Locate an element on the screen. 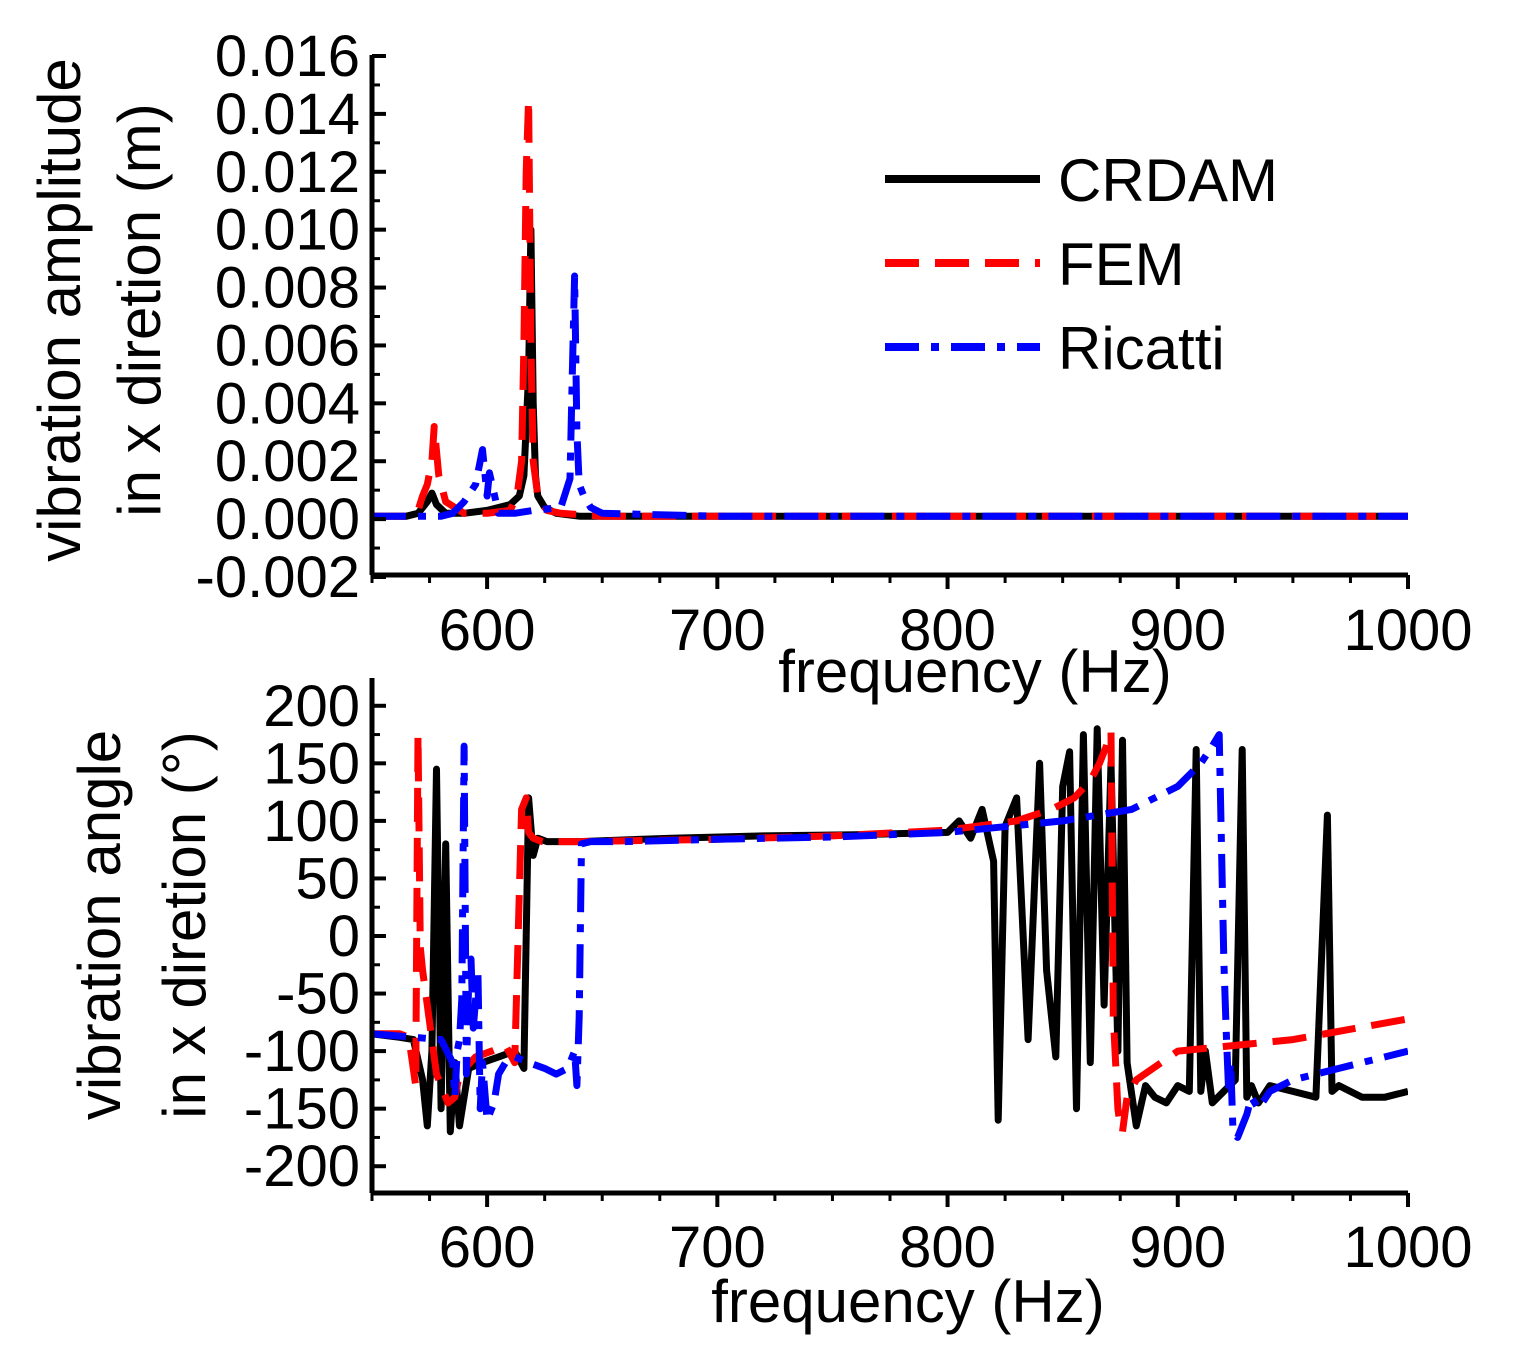 This screenshot has width=1513, height=1360. bottom-x-axis-title: frequency (Hz) is located at coordinates (907, 1301).